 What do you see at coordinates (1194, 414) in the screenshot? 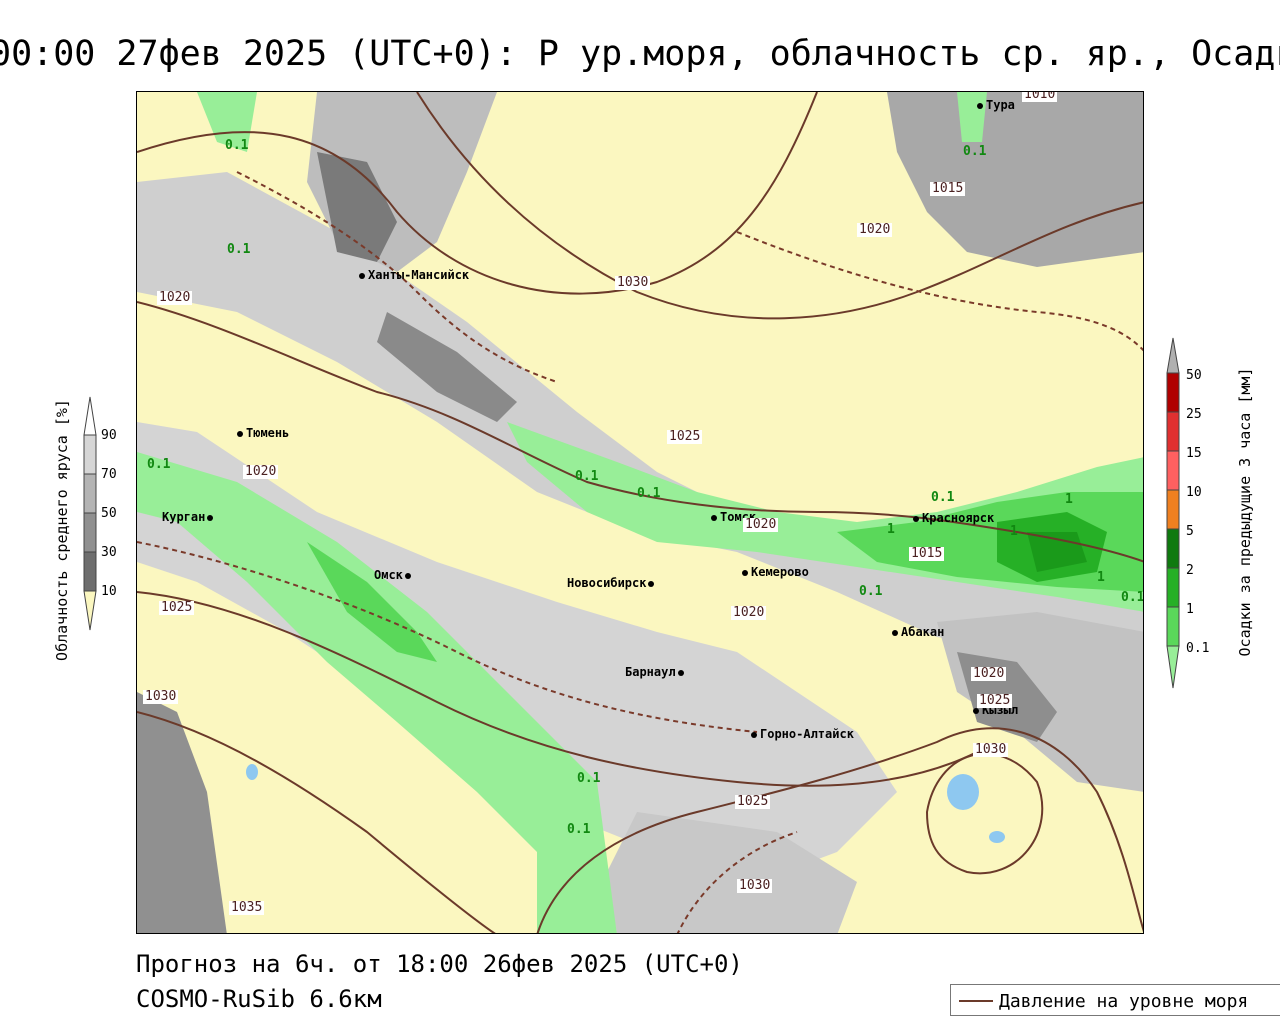
I see `precip-tick: 25` at bounding box center [1194, 414].